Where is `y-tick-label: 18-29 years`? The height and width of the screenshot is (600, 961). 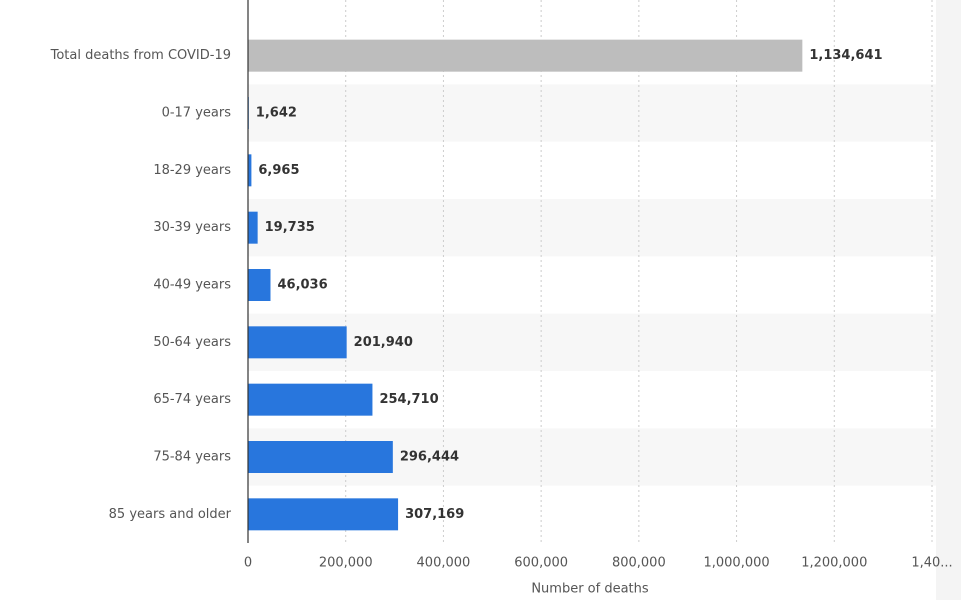
y-tick-label: 18-29 years is located at coordinates (192, 170).